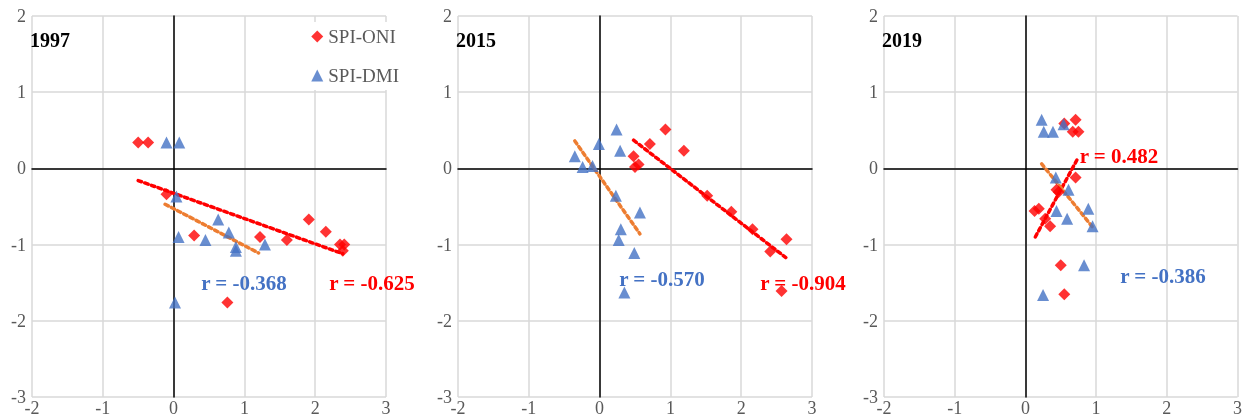 The height and width of the screenshot is (417, 1245). Describe the element at coordinates (244, 283) in the screenshot. I see `annotation: r = -0.368` at that location.